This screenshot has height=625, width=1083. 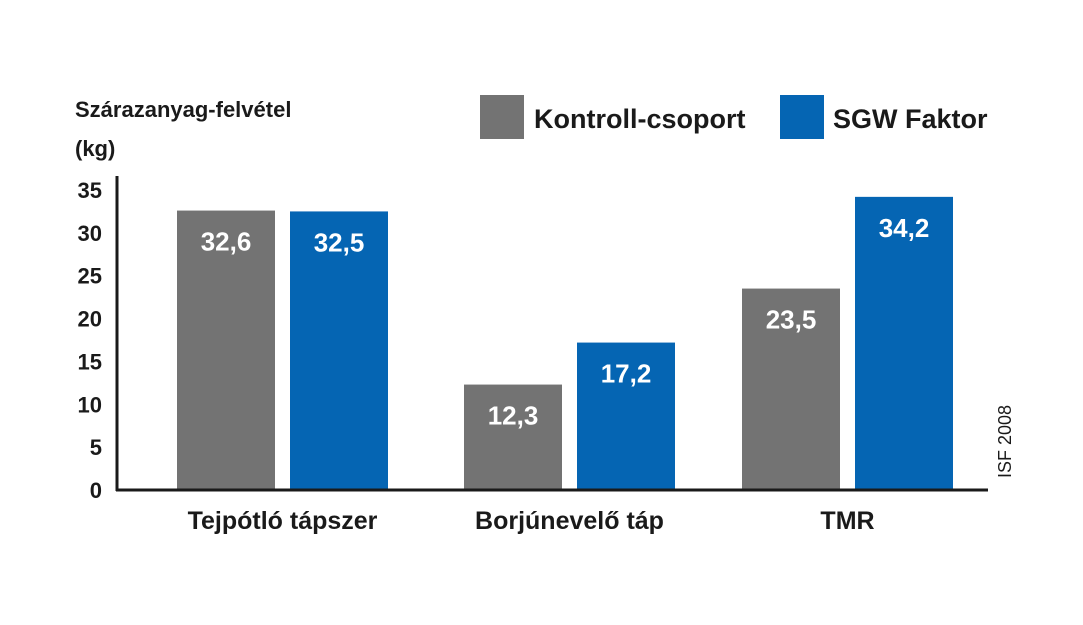 I want to click on x-category-label: Tejpótló tápszer, so click(x=283, y=521).